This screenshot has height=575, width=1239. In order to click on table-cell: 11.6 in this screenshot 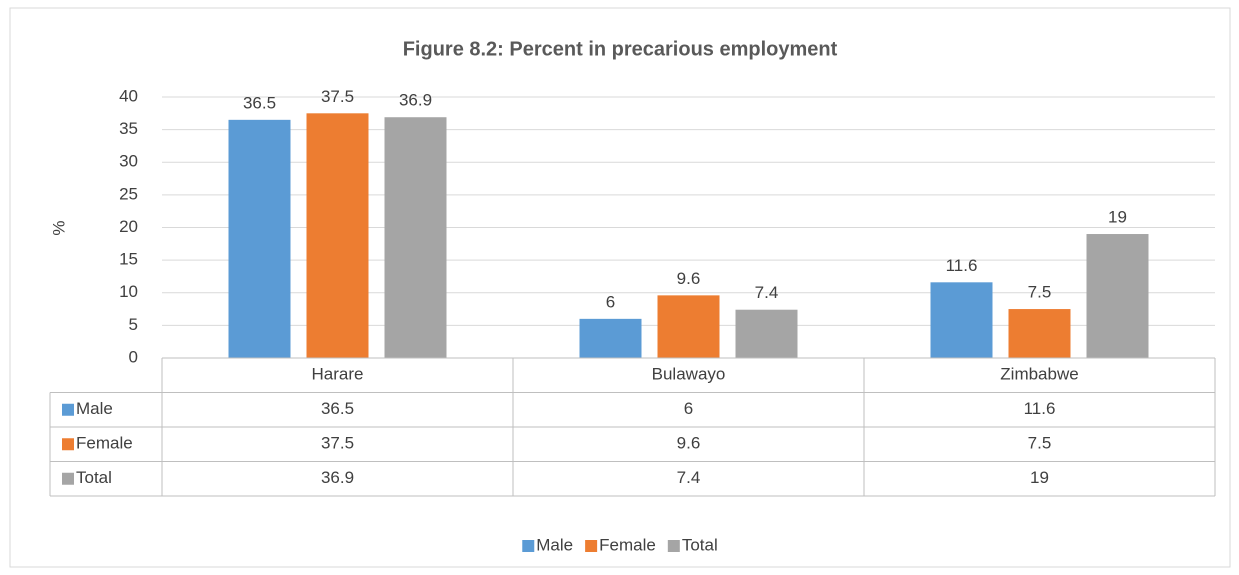, I will do `click(1040, 408)`.